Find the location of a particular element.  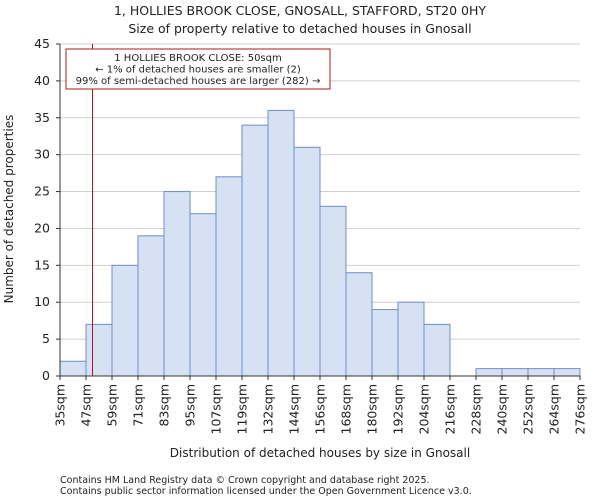

bar-119sqm is located at coordinates (255, 250).